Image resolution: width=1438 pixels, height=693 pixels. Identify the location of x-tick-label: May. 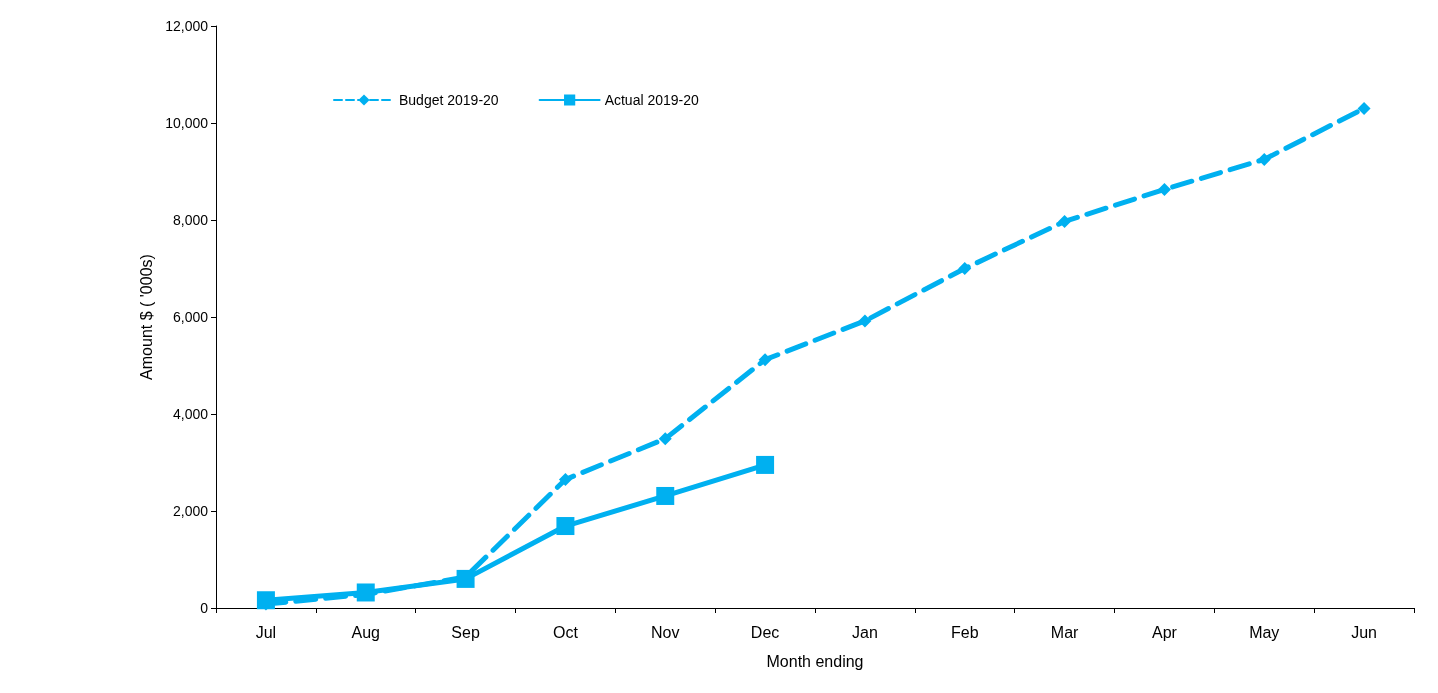
(1264, 632).